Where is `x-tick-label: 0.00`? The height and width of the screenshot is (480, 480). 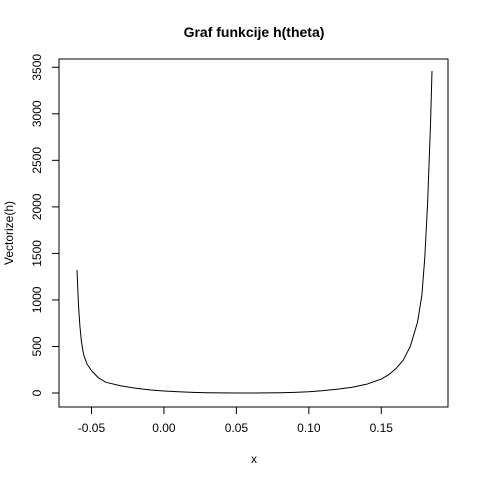
x-tick-label: 0.00 is located at coordinates (164, 428).